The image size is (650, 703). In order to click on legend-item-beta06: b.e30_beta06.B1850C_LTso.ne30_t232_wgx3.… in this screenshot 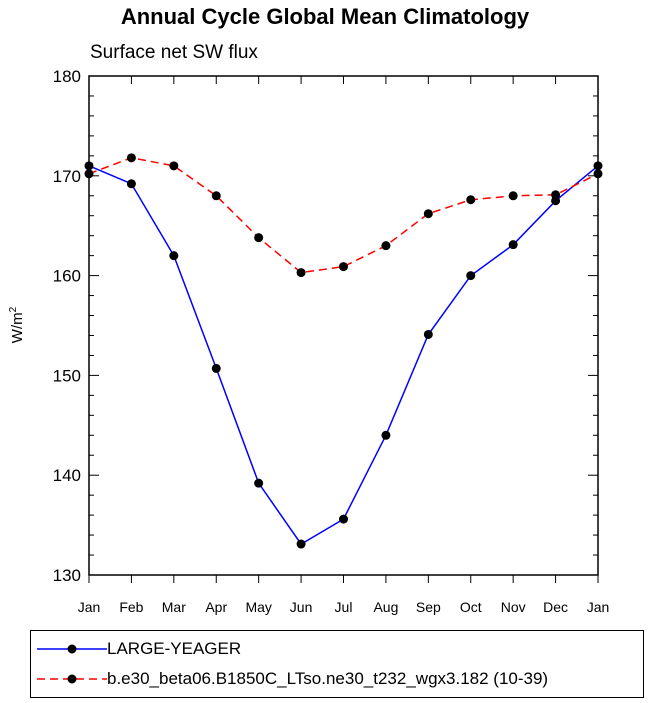, I will do `click(337, 680)`.